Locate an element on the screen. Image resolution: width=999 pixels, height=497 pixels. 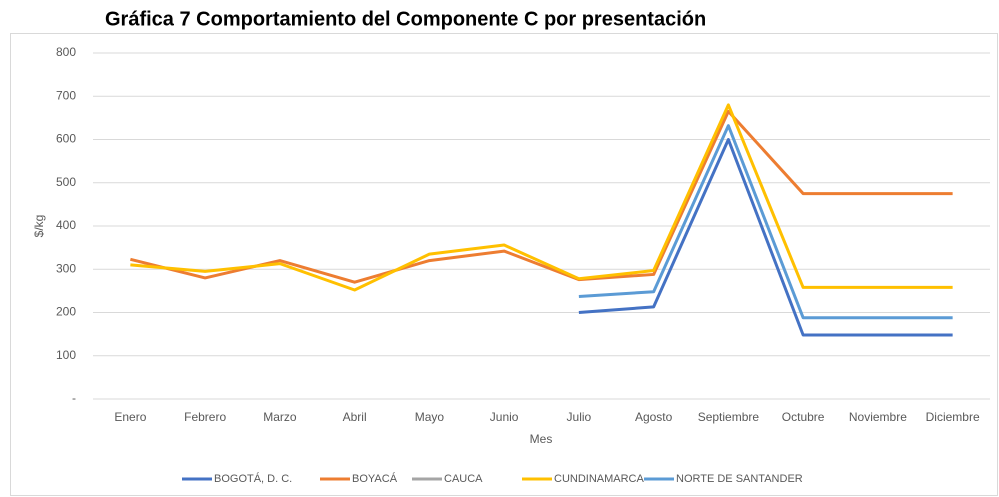
x-tick-label: Diciembre is located at coordinates (953, 417).